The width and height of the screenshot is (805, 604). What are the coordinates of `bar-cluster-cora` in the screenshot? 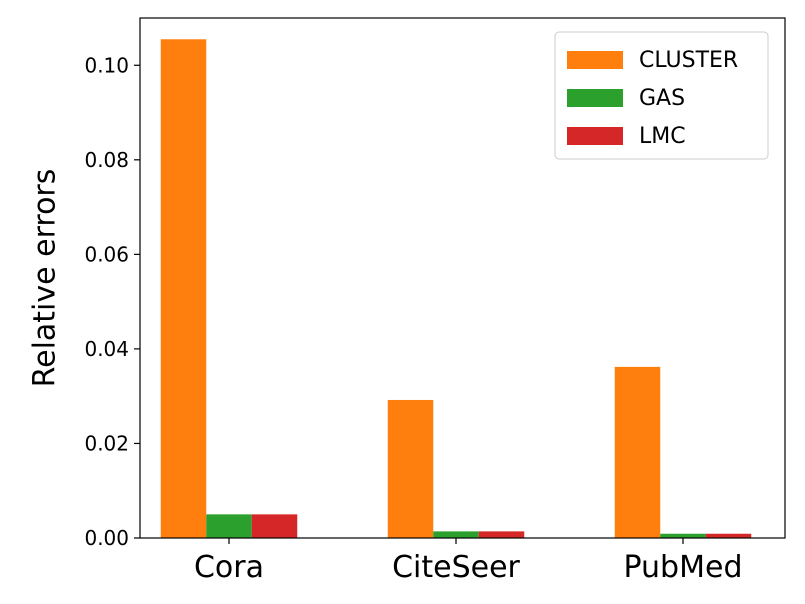 It's located at (183, 289).